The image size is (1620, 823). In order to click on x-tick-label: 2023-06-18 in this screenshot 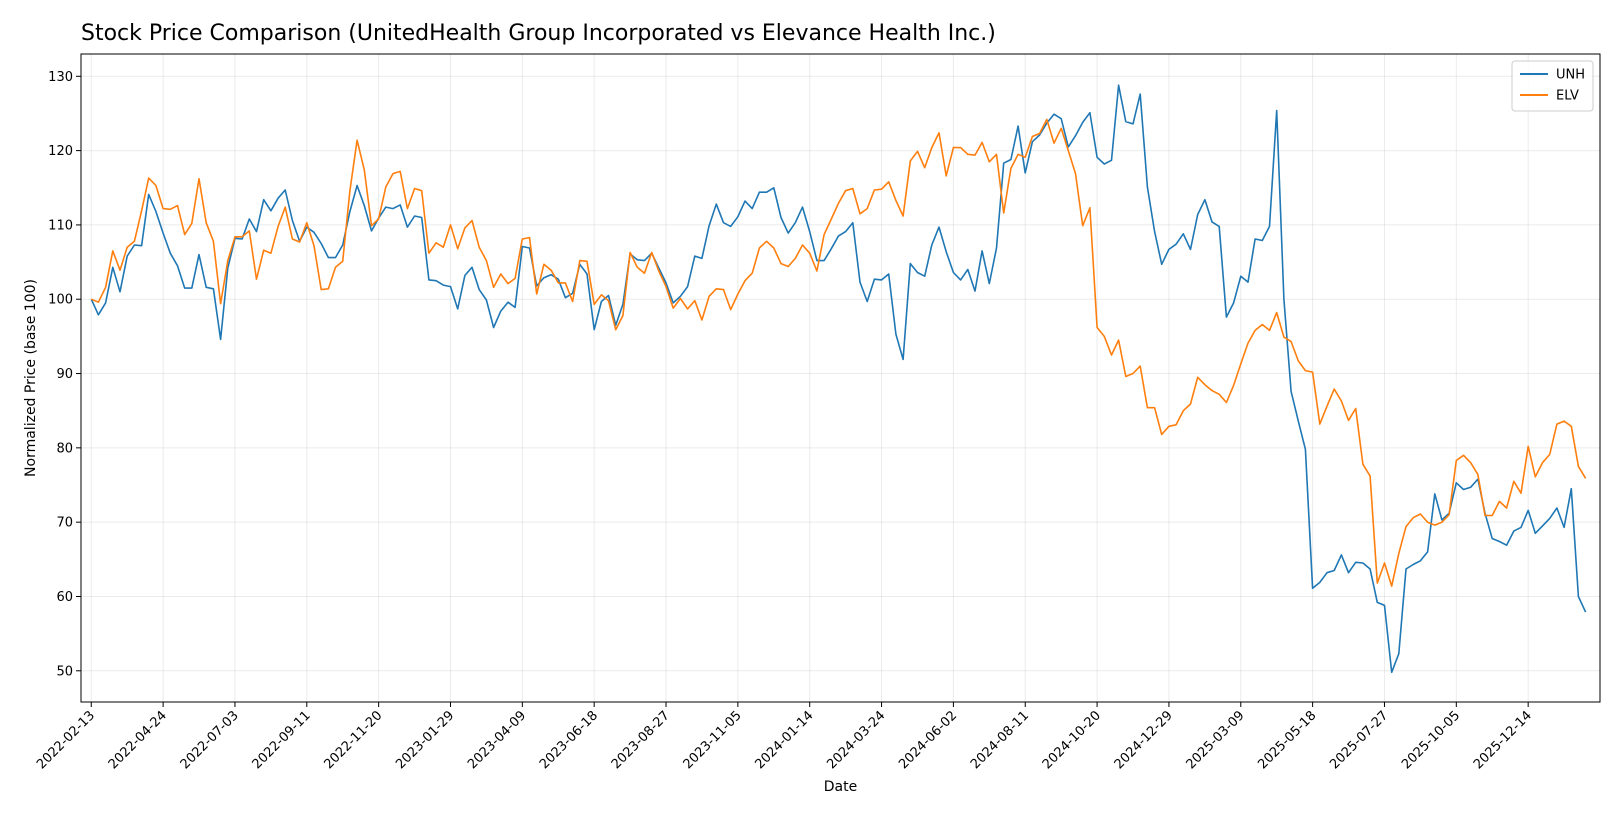, I will do `click(569, 740)`.